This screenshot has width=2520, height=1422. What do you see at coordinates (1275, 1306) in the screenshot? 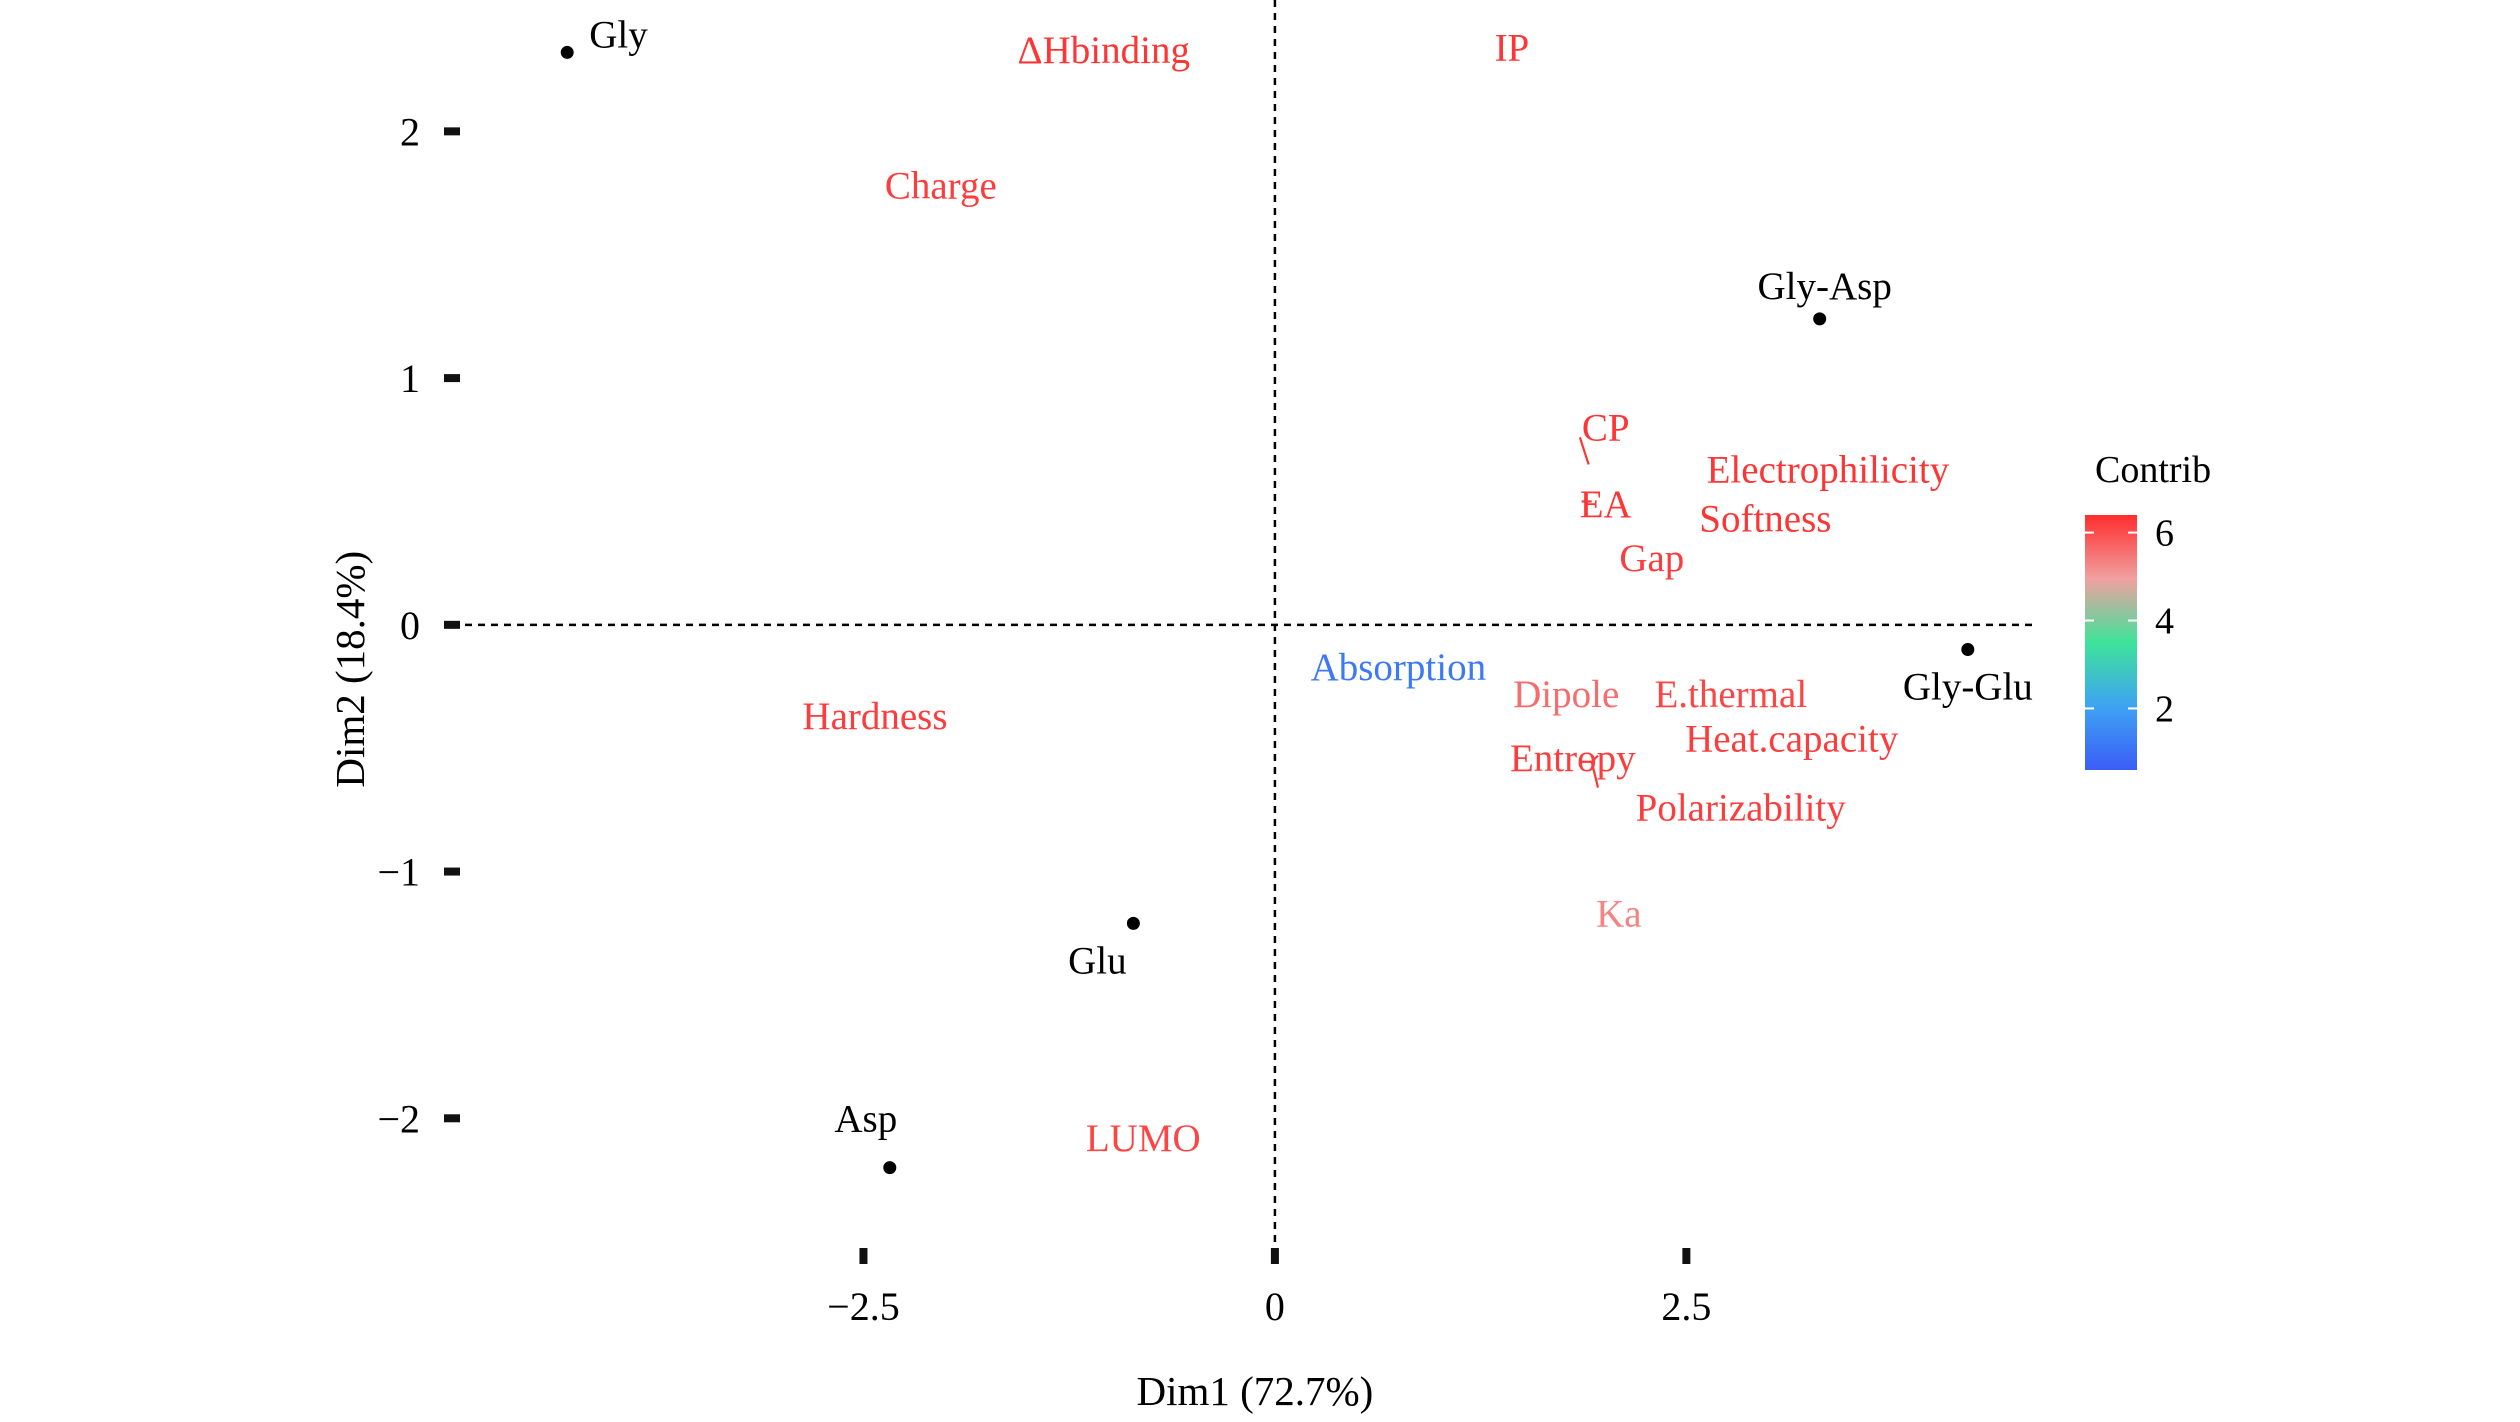
I see `x-tick-label: 0` at bounding box center [1275, 1306].